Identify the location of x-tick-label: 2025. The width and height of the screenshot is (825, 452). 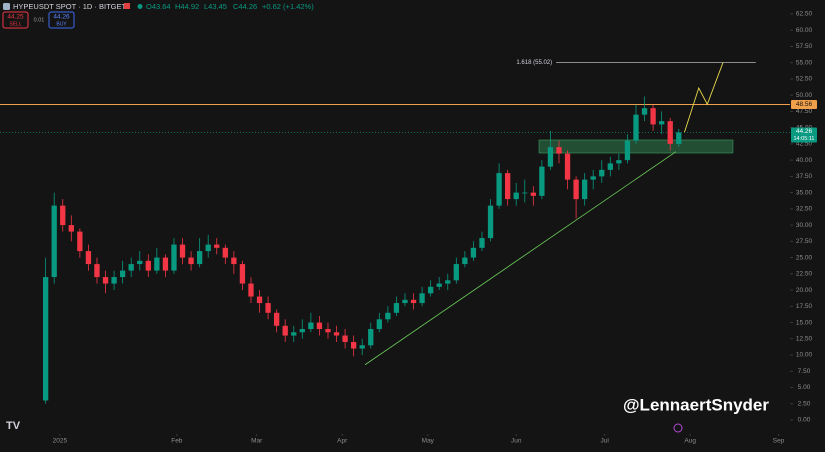
(60, 441).